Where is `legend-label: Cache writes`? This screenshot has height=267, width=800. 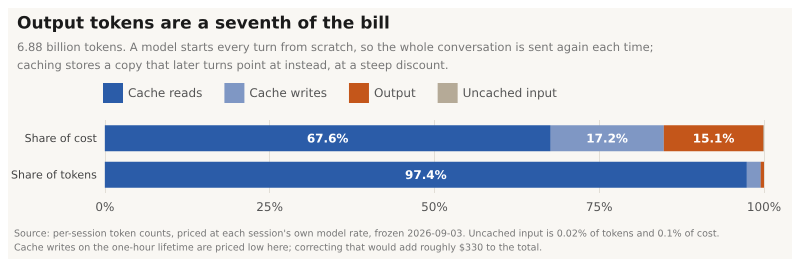
legend-label: Cache writes is located at coordinates (288, 93).